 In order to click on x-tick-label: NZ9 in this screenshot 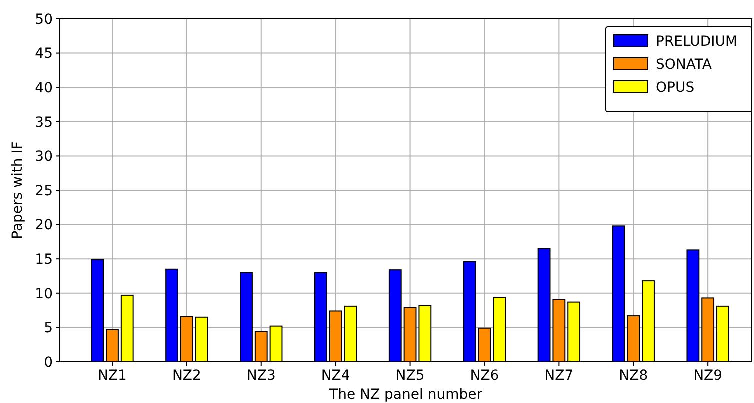, I will do `click(708, 376)`.